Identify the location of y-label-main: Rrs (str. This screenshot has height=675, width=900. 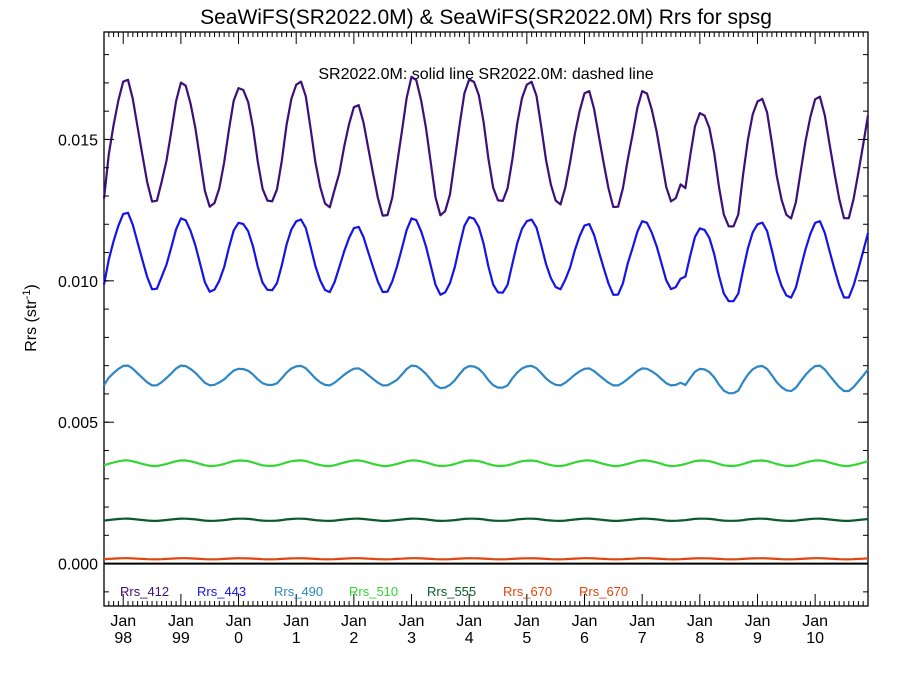
(31, 325).